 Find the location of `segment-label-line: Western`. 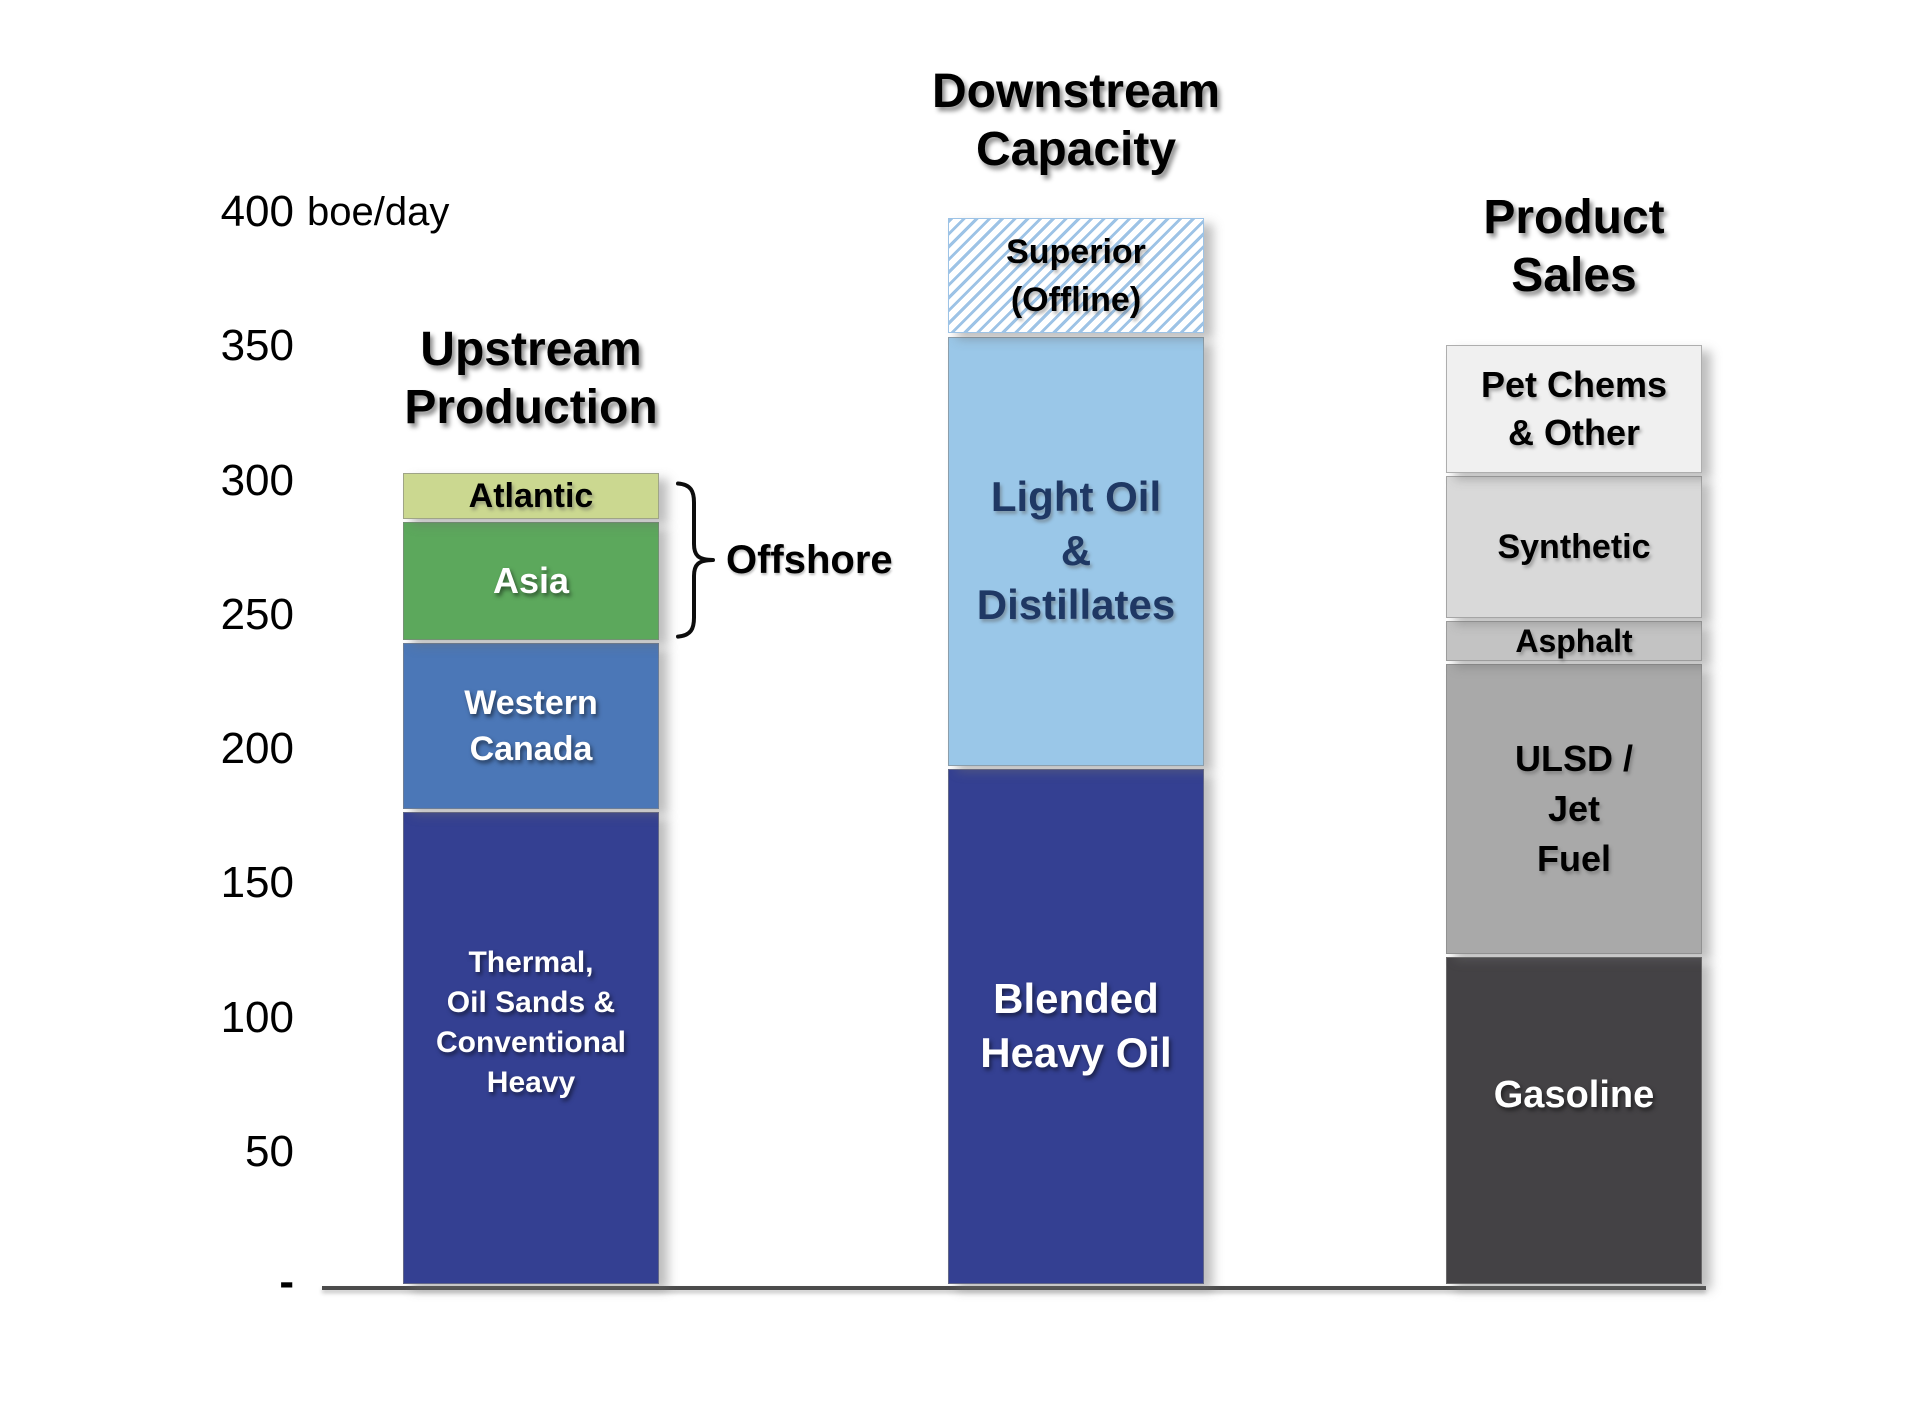

segment-label-line: Western is located at coordinates (531, 702).